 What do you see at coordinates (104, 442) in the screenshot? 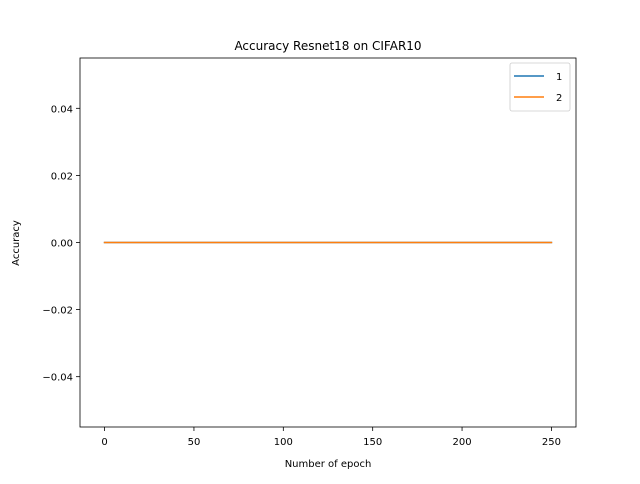
I see `x-tick-label: 0` at bounding box center [104, 442].